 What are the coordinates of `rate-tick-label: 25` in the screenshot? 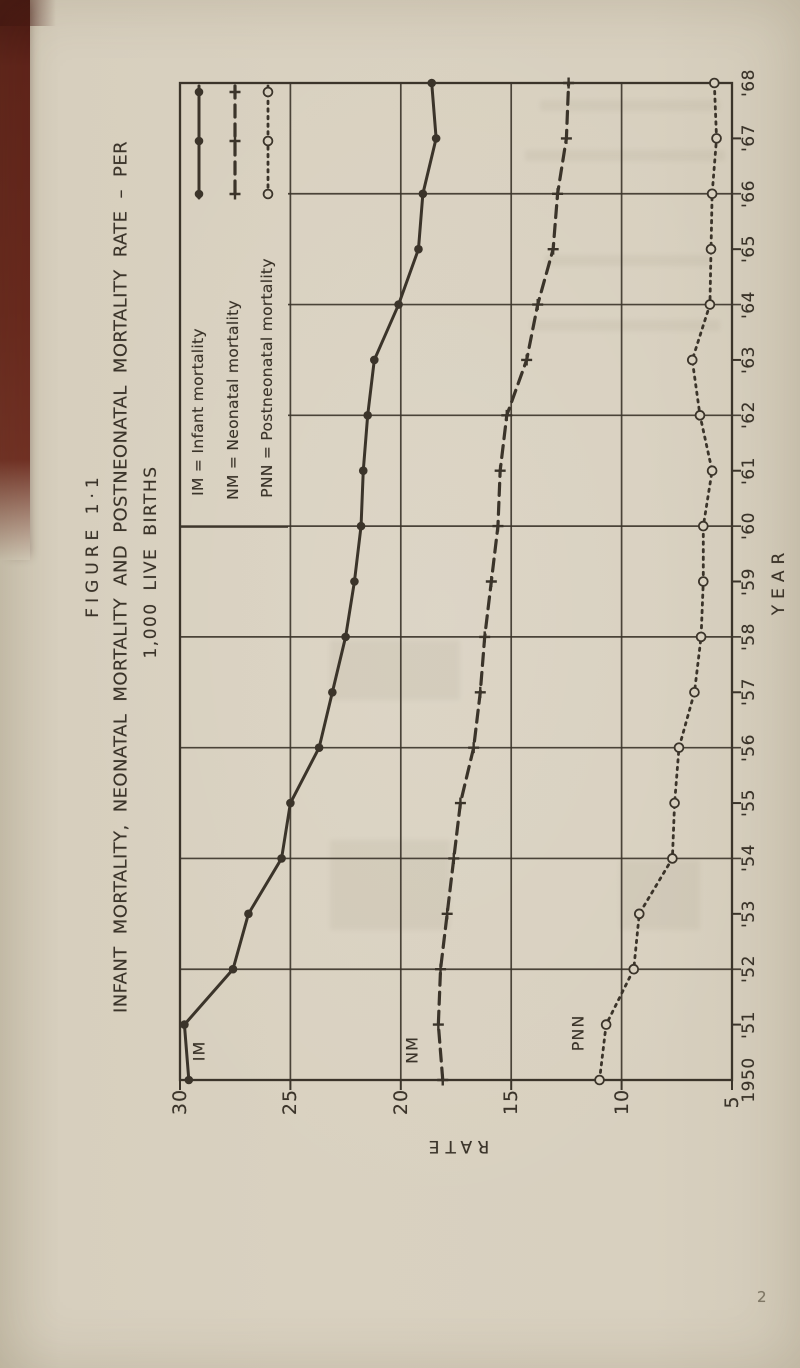 It's located at (290, 1102).